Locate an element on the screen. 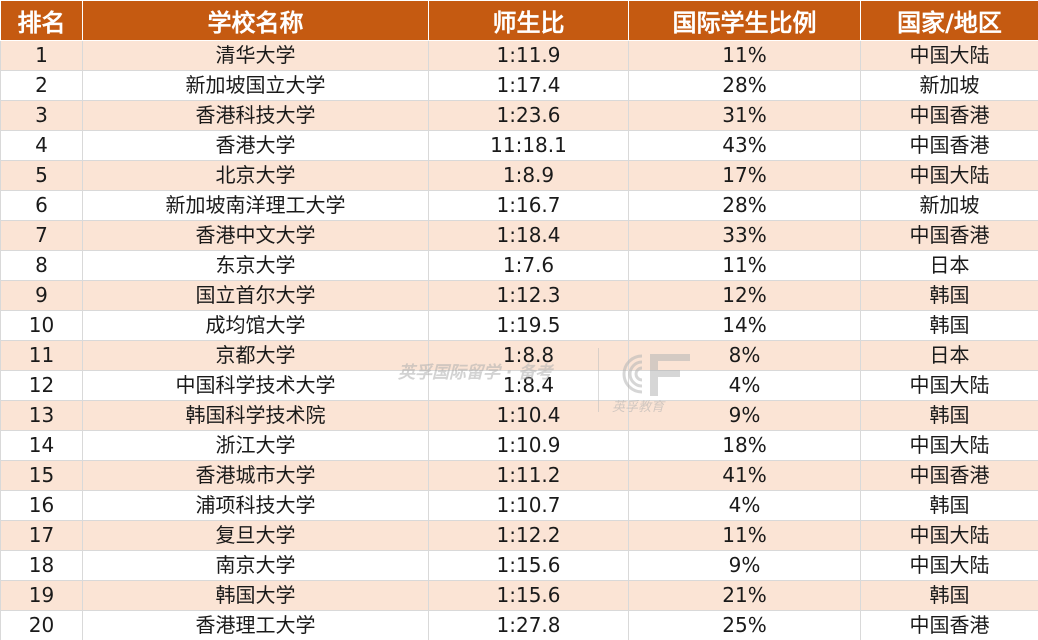  header-row: 排名 学校名称 师生比 国际学生比例 国家/地区 is located at coordinates (519, 20).